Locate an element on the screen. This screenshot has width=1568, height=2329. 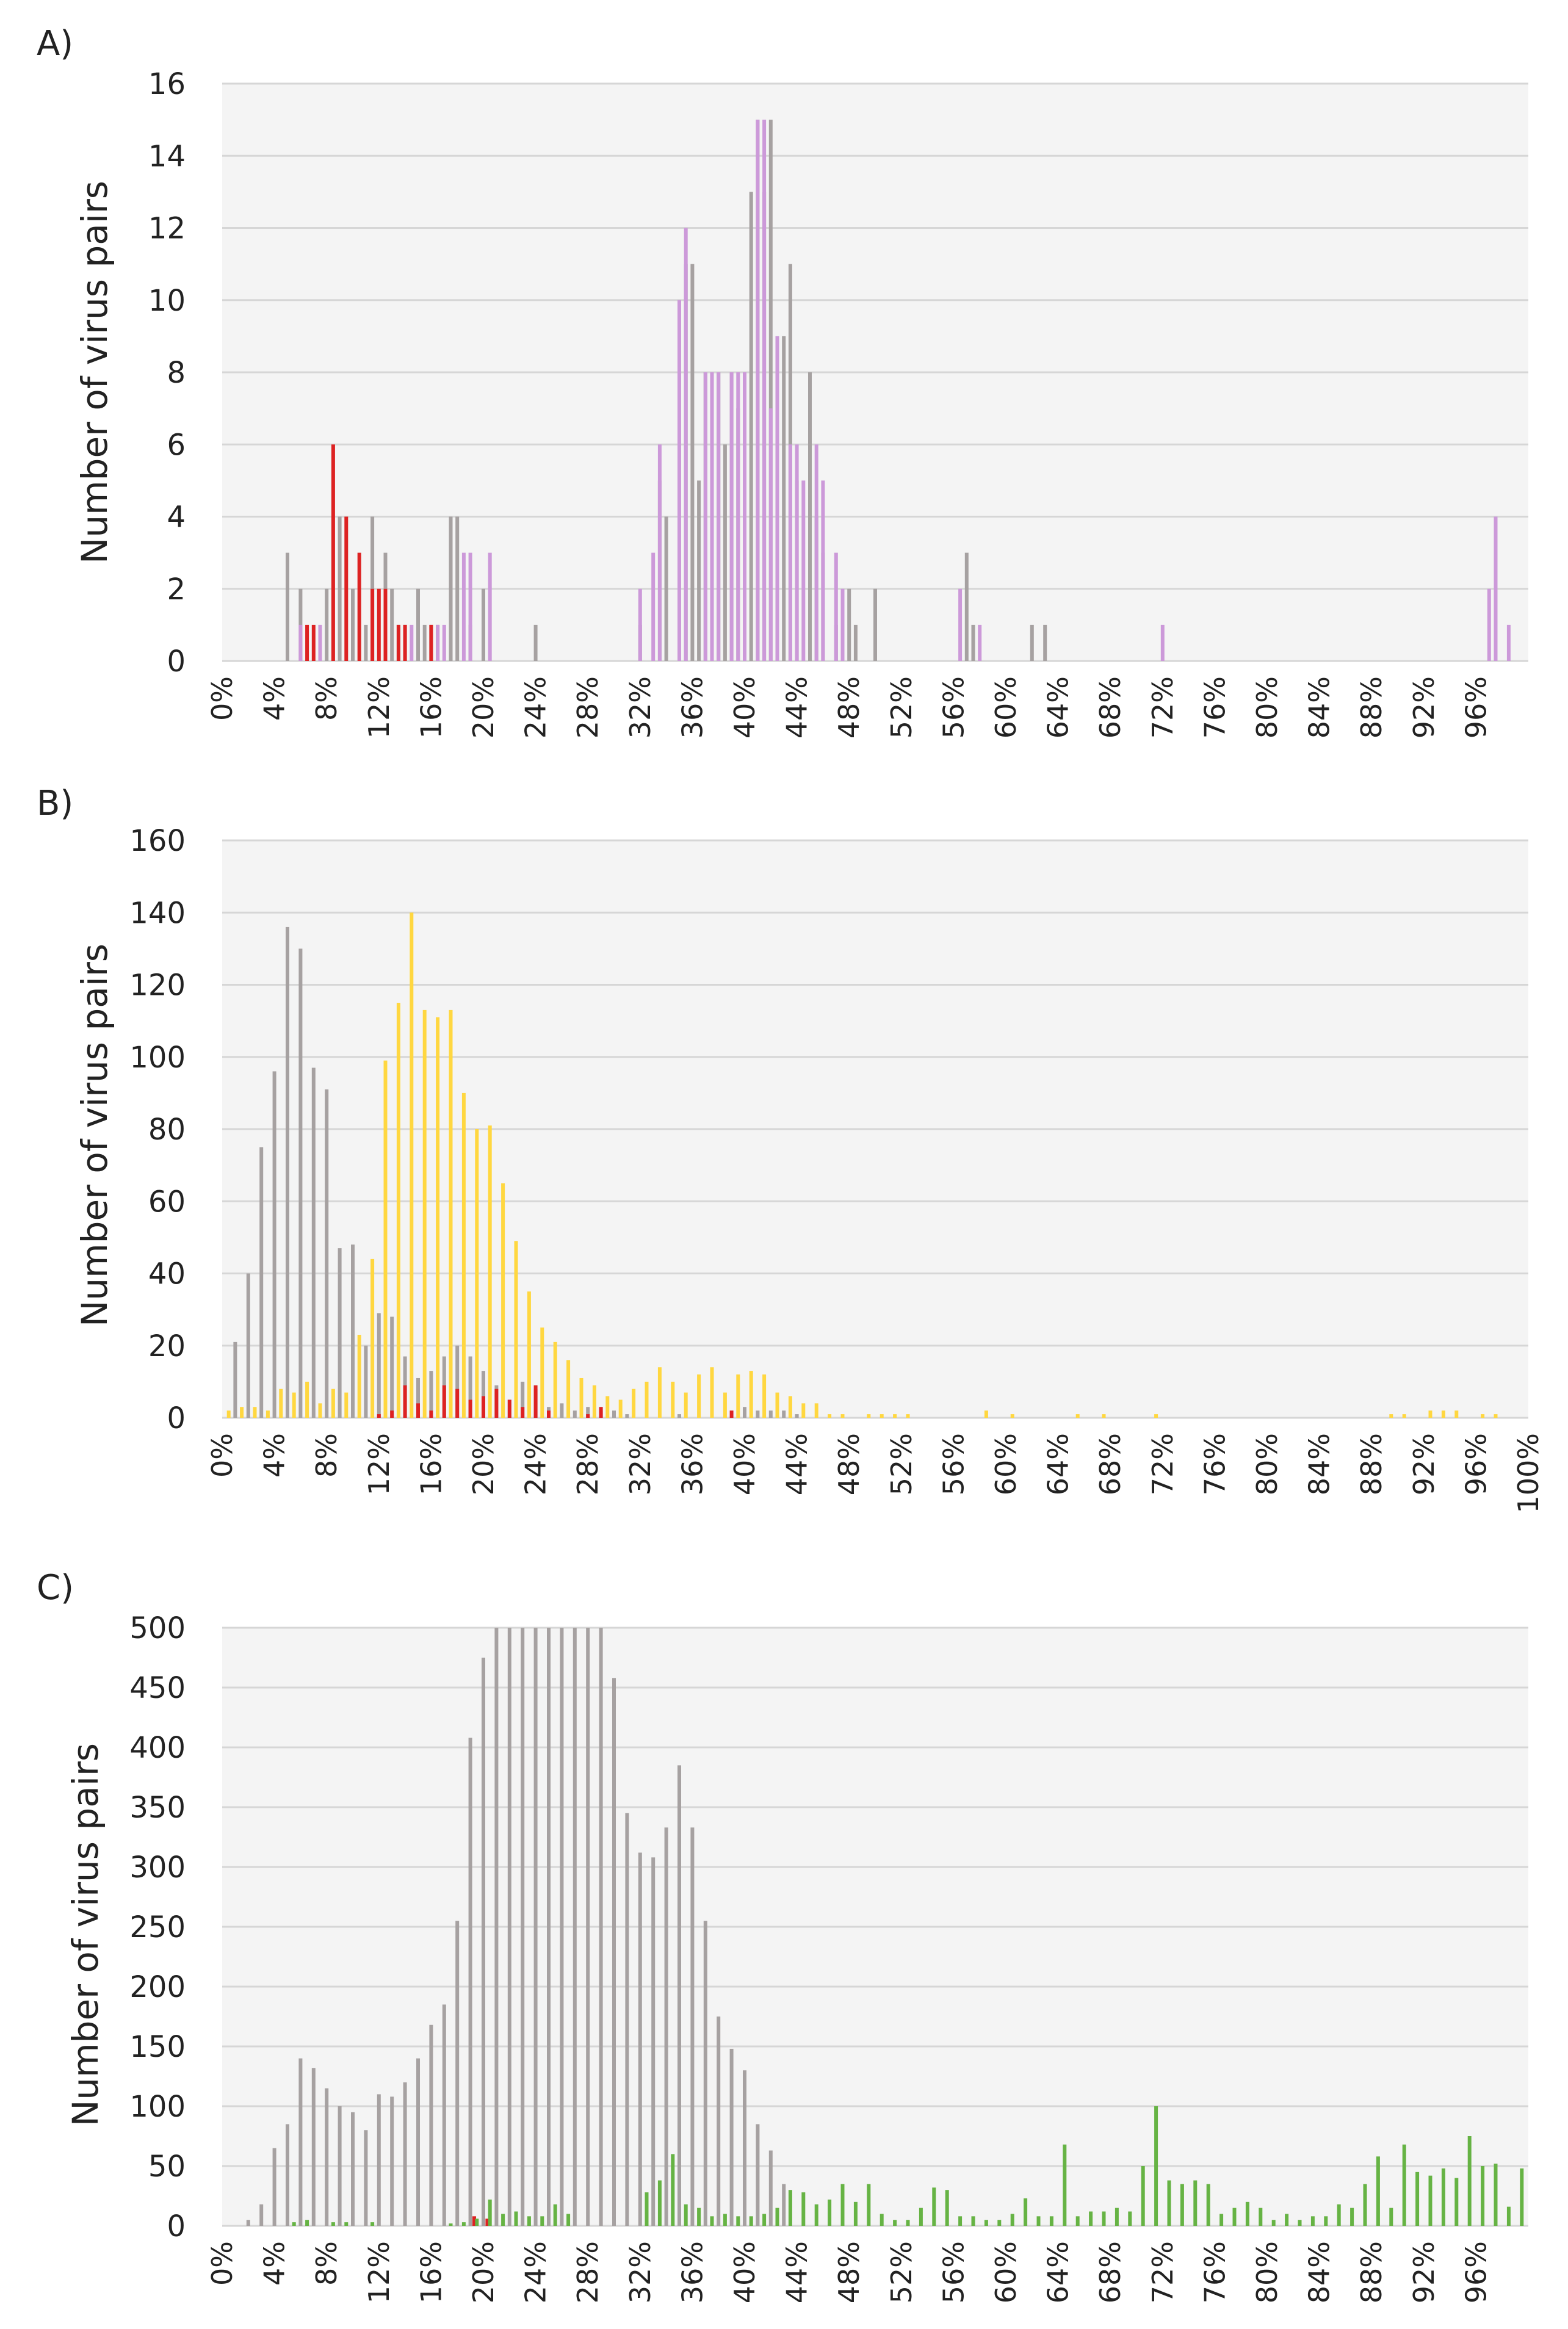
y-tick-label: 150 is located at coordinates (157, 2047).